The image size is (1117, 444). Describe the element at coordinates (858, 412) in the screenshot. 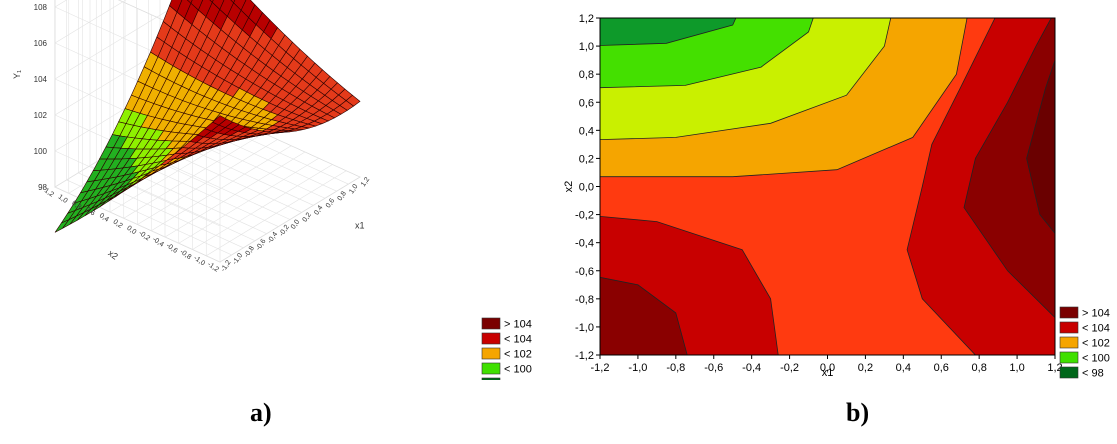

I see `panel-b-caption: b)` at that location.